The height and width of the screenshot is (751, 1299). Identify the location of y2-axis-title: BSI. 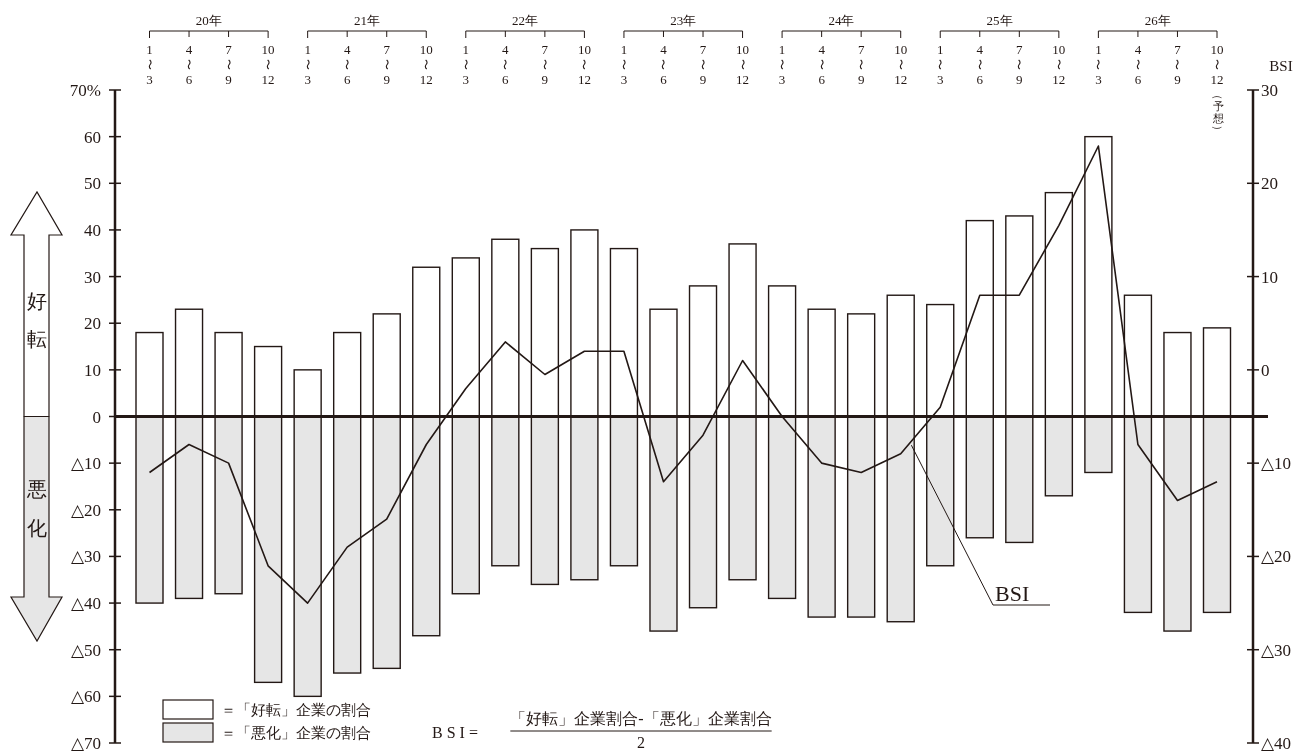
(1281, 66).